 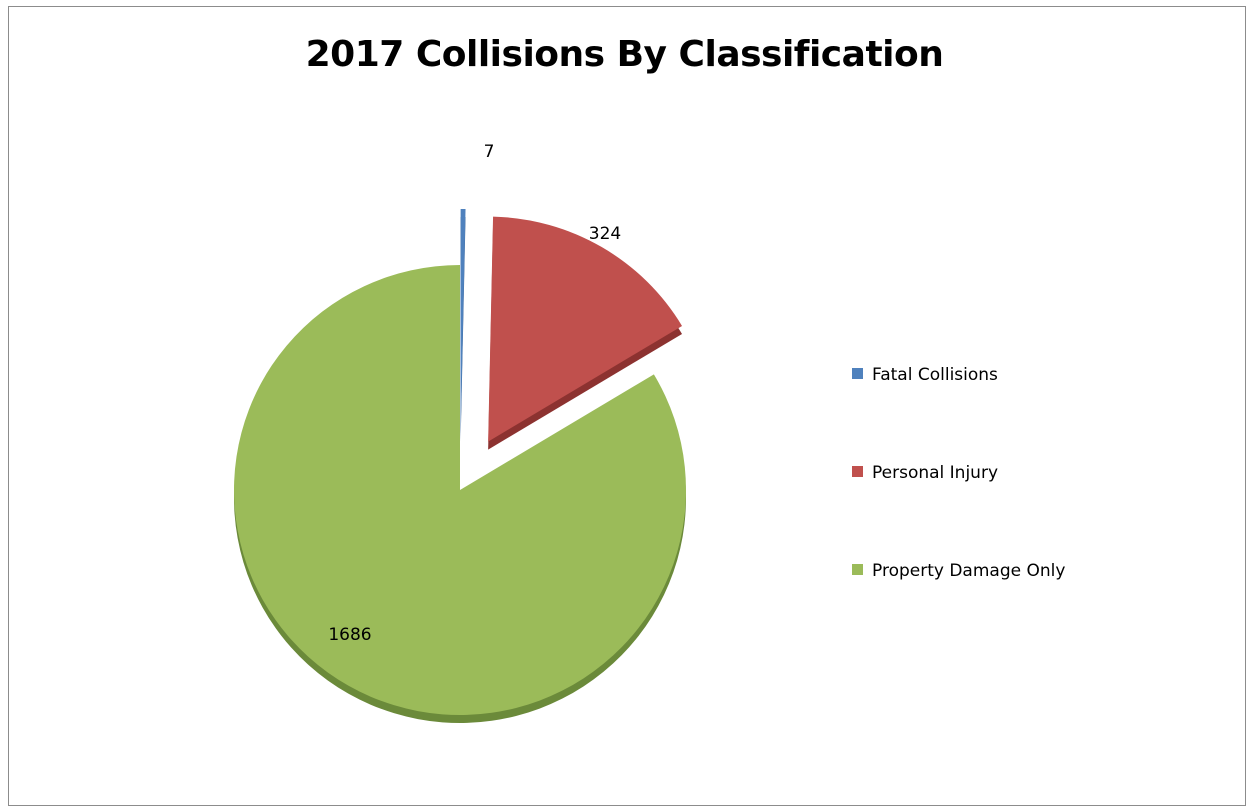 I want to click on data-label-property-damage-only: 1686, so click(x=349, y=635).